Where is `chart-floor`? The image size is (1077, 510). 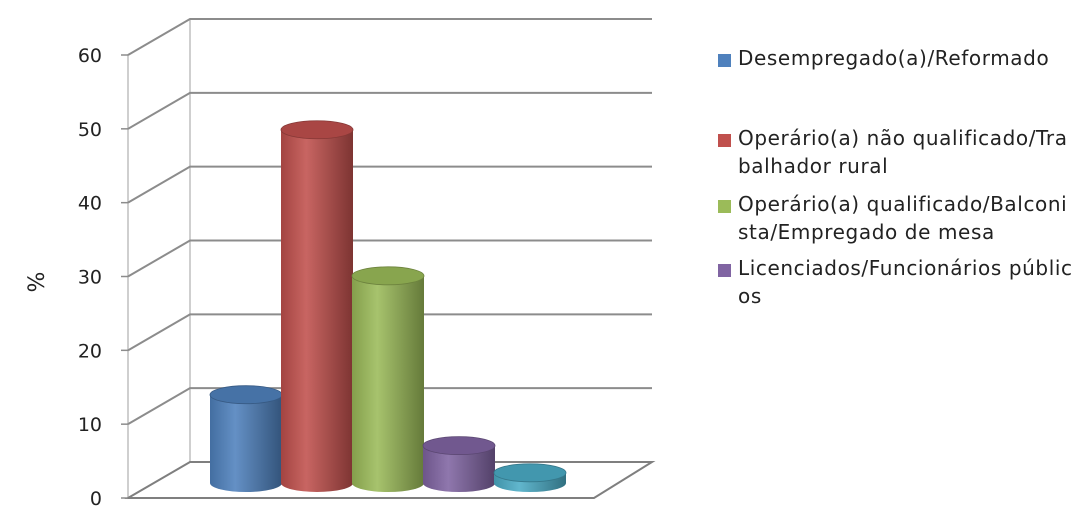
chart-floor is located at coordinates (390, 480).